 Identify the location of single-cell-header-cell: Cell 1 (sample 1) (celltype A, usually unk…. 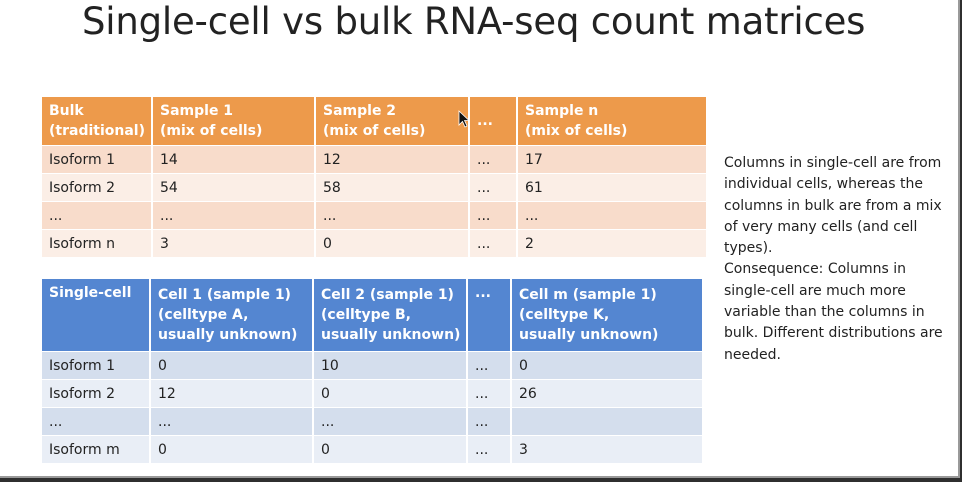
(232, 315).